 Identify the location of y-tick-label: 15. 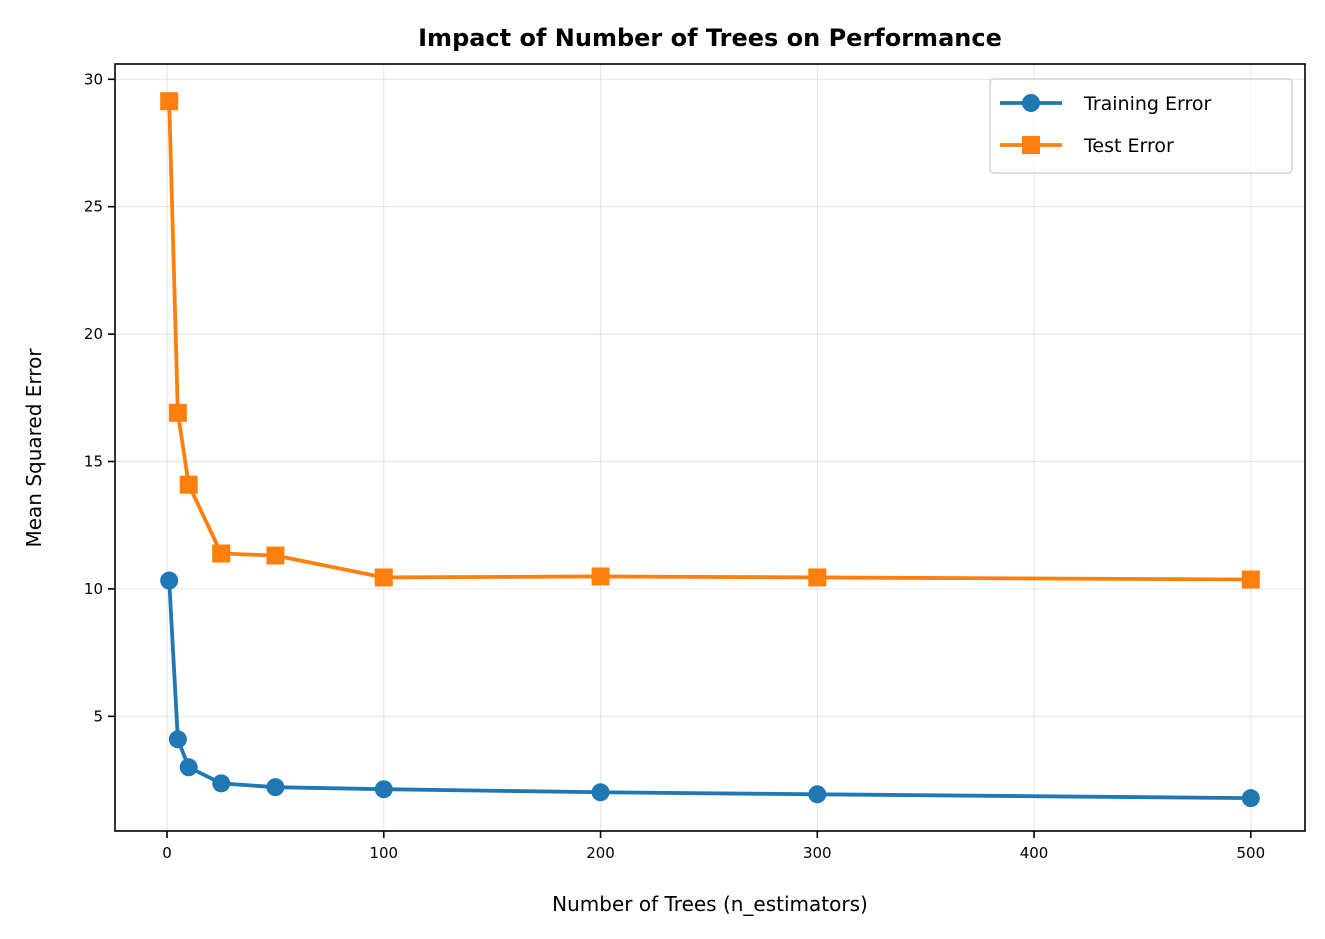
(93, 462).